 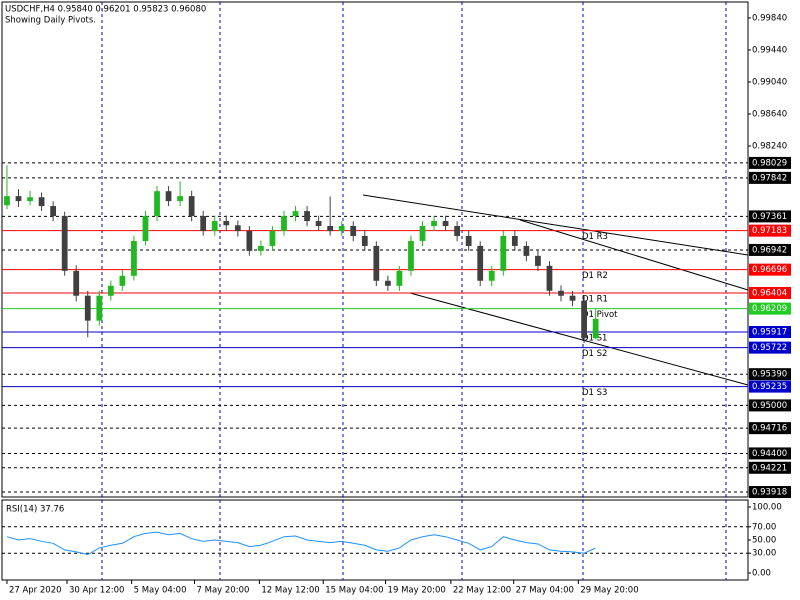 I want to click on pivot-label: 0.96404, so click(x=769, y=294).